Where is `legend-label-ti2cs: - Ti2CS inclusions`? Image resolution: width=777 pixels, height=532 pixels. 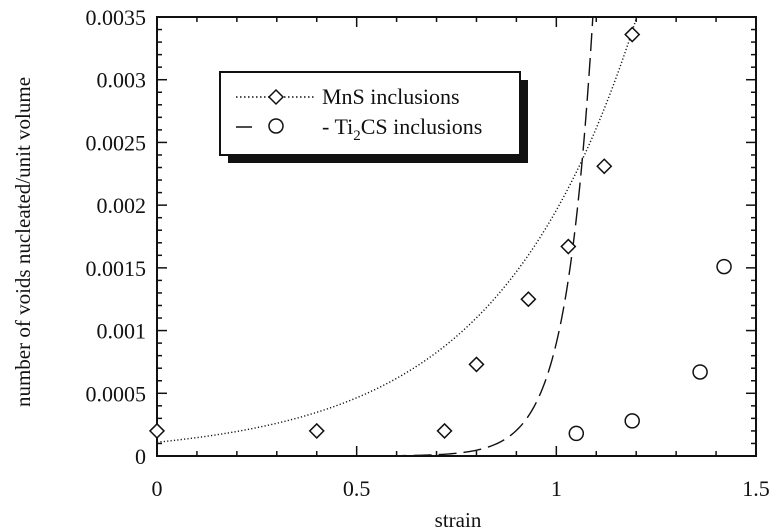 legend-label-ti2cs: - Ti2CS inclusions is located at coordinates (402, 129).